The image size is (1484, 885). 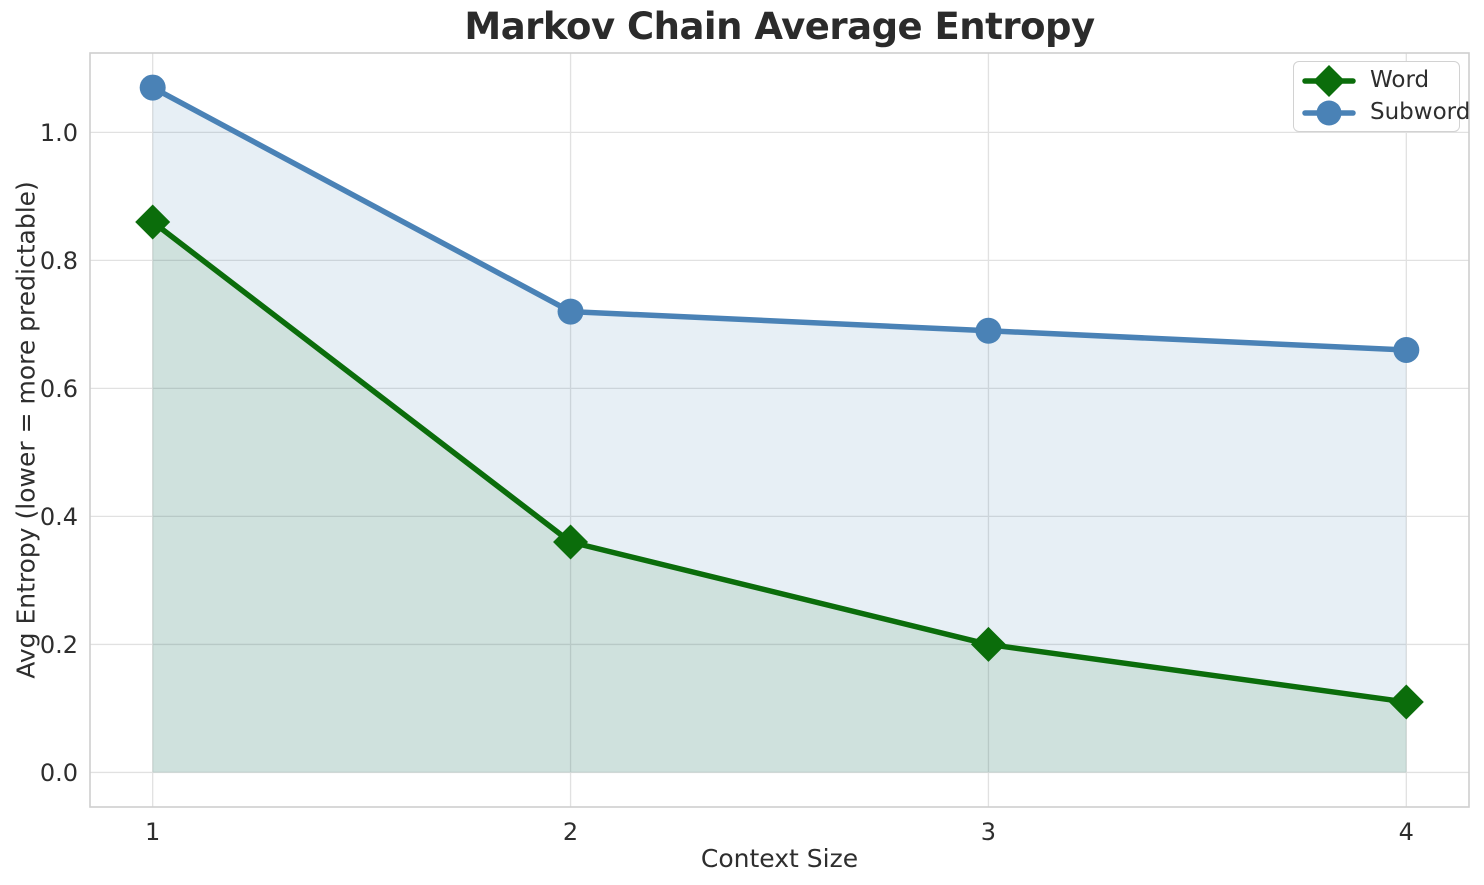 What do you see at coordinates (779, 26) in the screenshot?
I see `chart-title: Markov Chain Average Entropy` at bounding box center [779, 26].